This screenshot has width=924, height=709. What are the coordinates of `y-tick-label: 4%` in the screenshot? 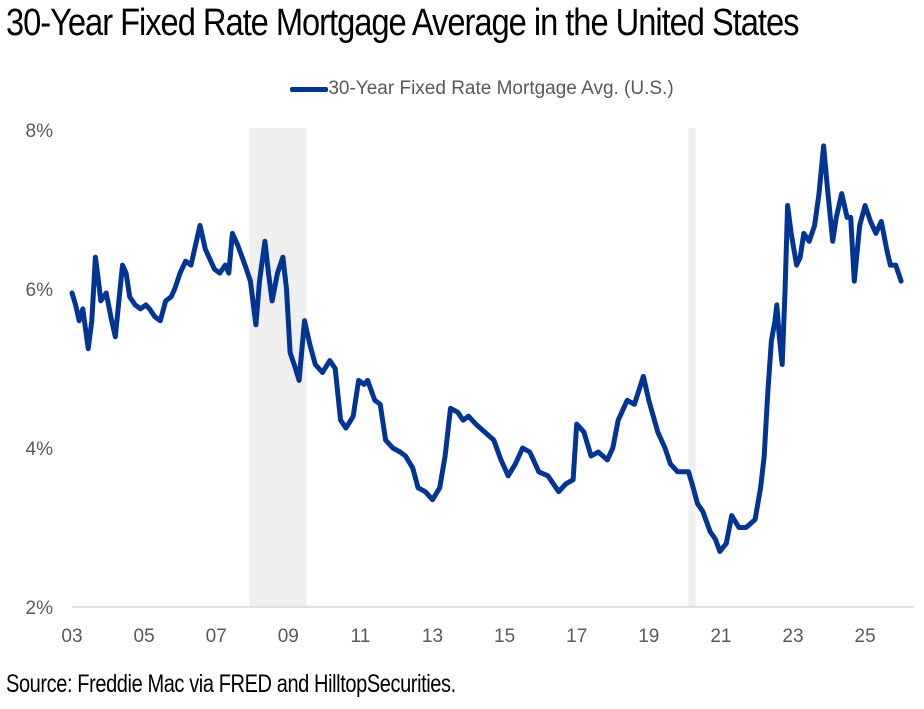 It's located at (40, 449).